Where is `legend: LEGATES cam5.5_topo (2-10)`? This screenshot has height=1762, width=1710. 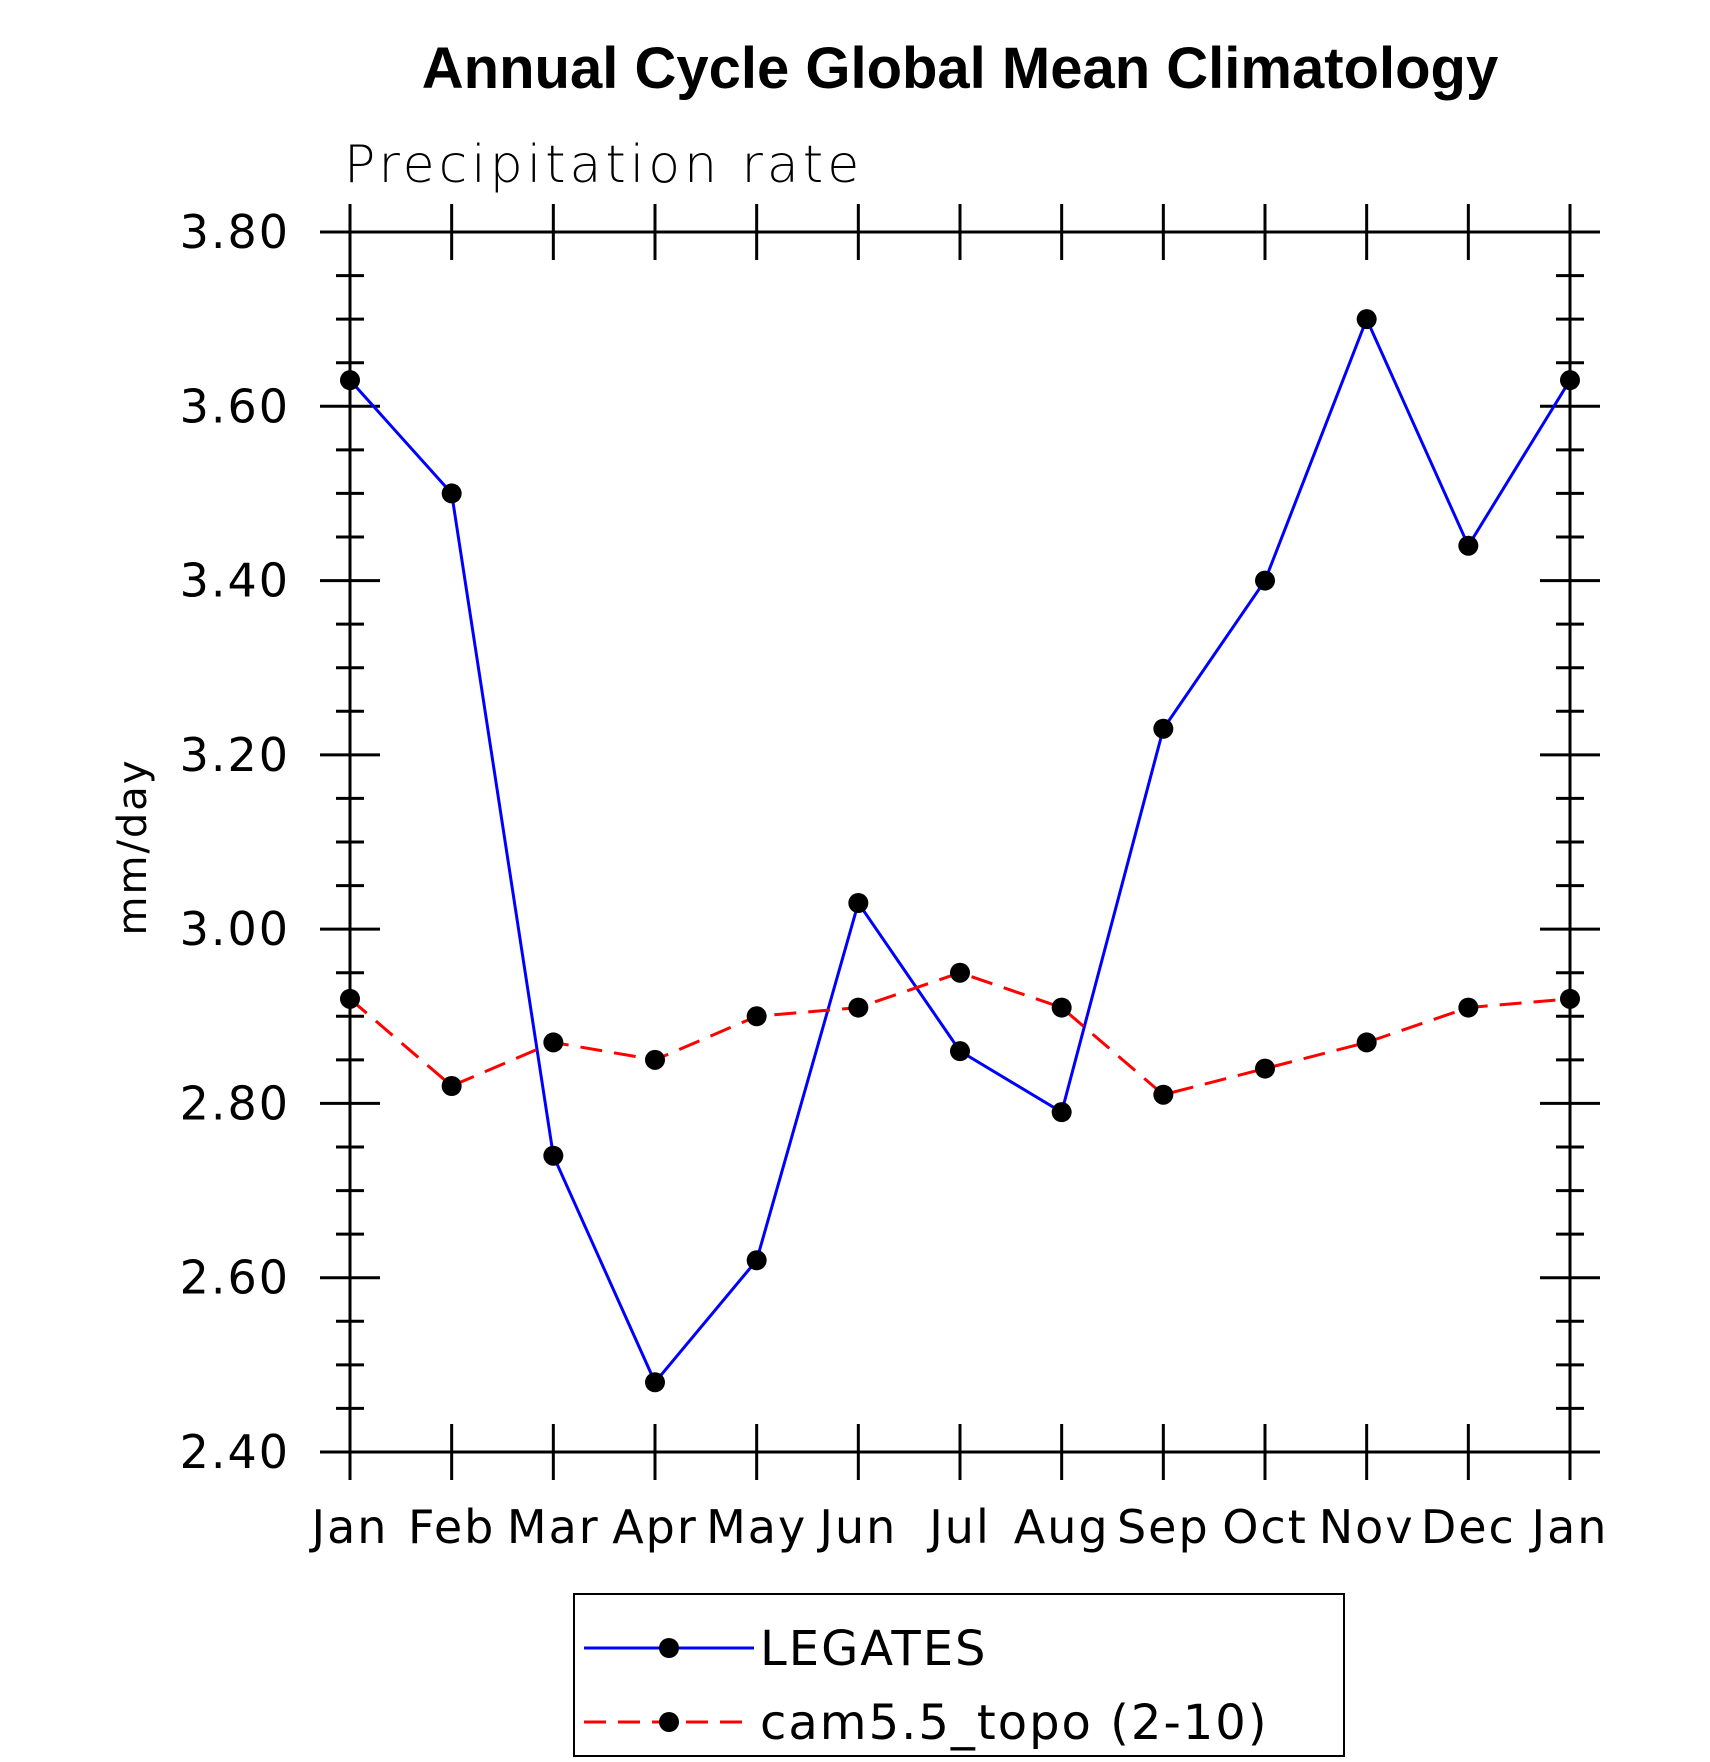
legend: LEGATES cam5.5_topo (2-10) is located at coordinates (959, 1675).